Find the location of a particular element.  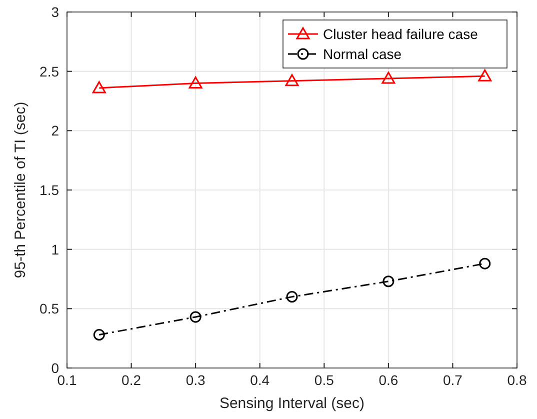

y-tick-label: 2 is located at coordinates (55, 130).